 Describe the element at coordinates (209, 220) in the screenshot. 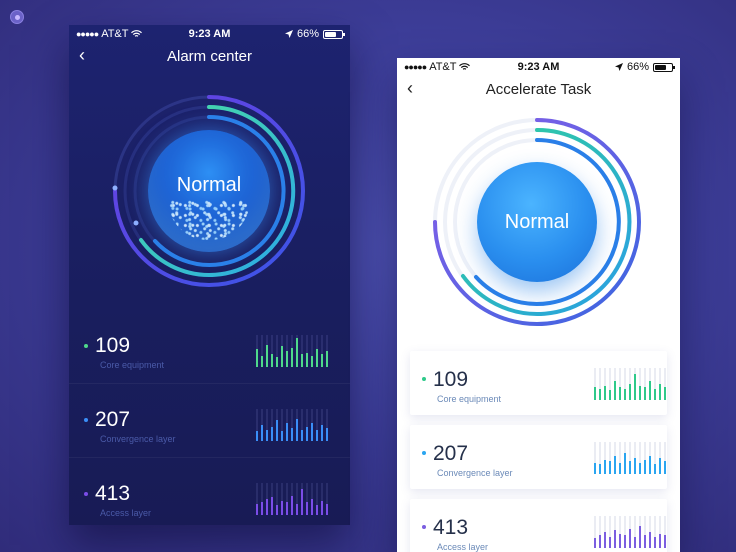

I see `sparkle-particles` at that location.